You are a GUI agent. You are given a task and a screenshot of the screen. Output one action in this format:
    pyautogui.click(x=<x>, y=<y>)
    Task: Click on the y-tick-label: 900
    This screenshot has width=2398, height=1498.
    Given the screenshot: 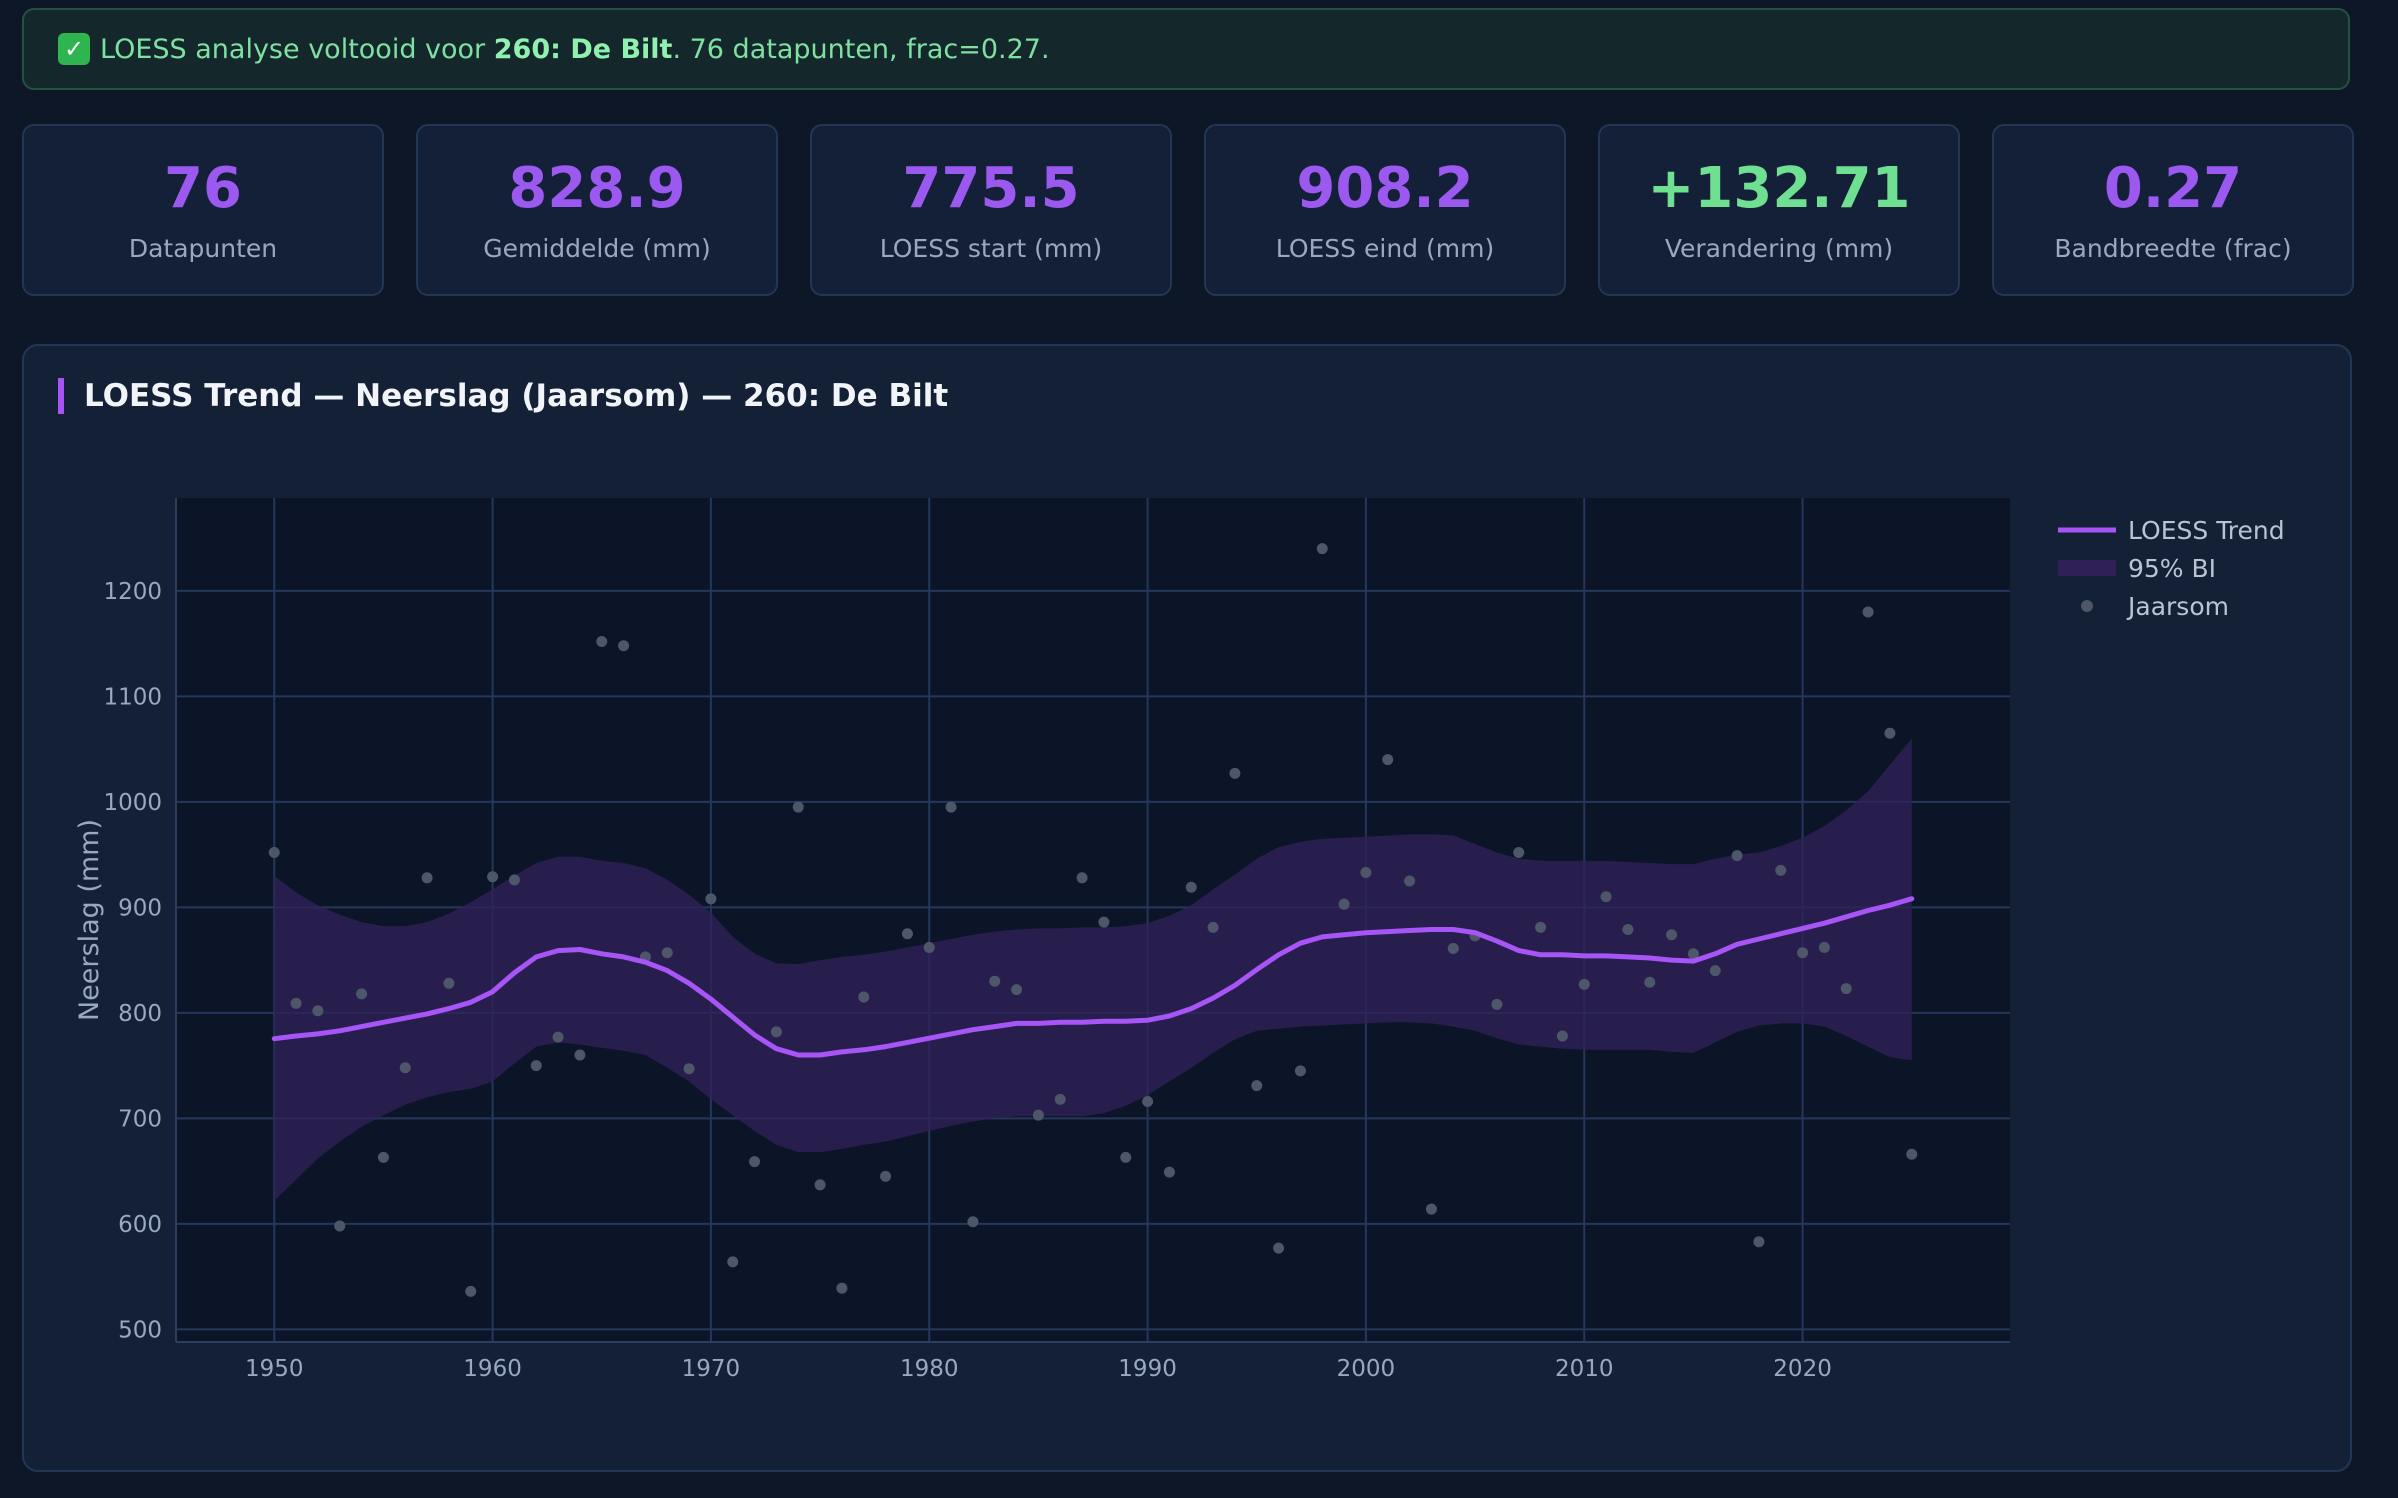 What is the action you would take?
    pyautogui.click(x=140, y=908)
    